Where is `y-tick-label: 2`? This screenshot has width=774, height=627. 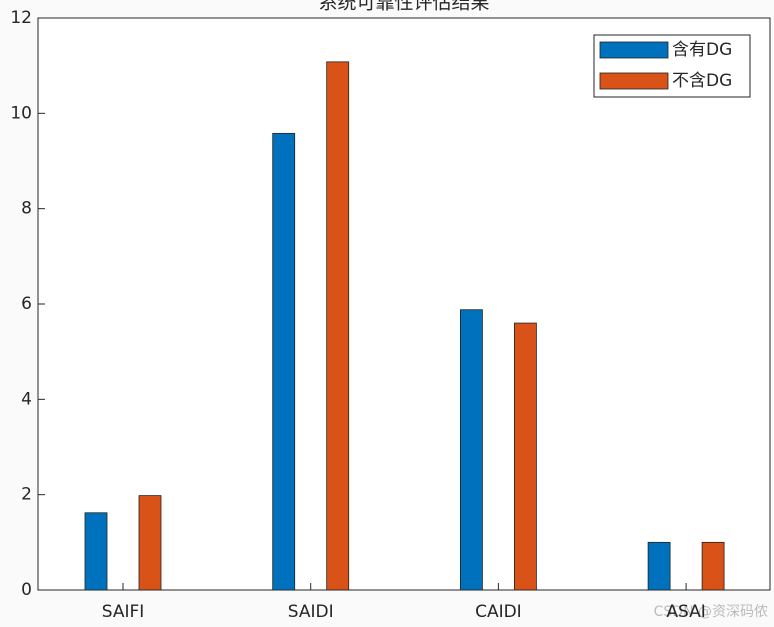 y-tick-label: 2 is located at coordinates (26, 495).